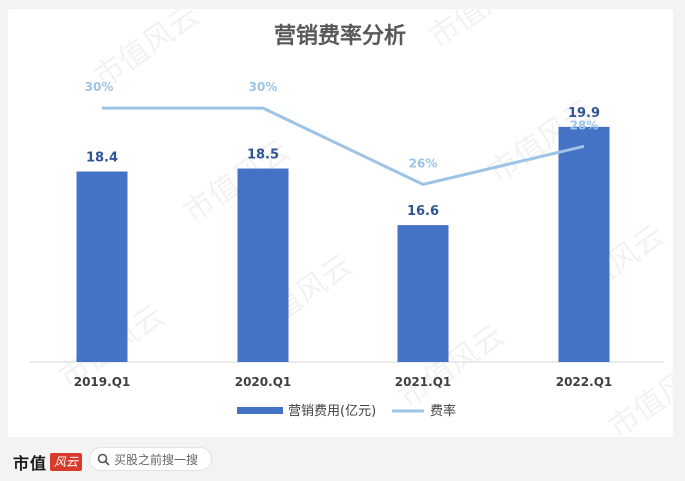  I want to click on search-placeholder: 买股之前搜一搜, so click(156, 459).